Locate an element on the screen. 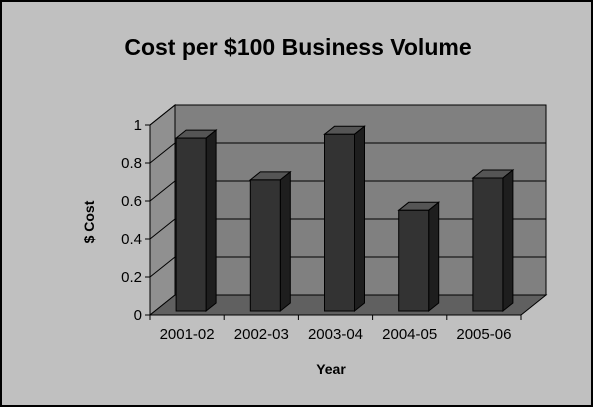  x-tick-label: 2002-03 is located at coordinates (261, 334).